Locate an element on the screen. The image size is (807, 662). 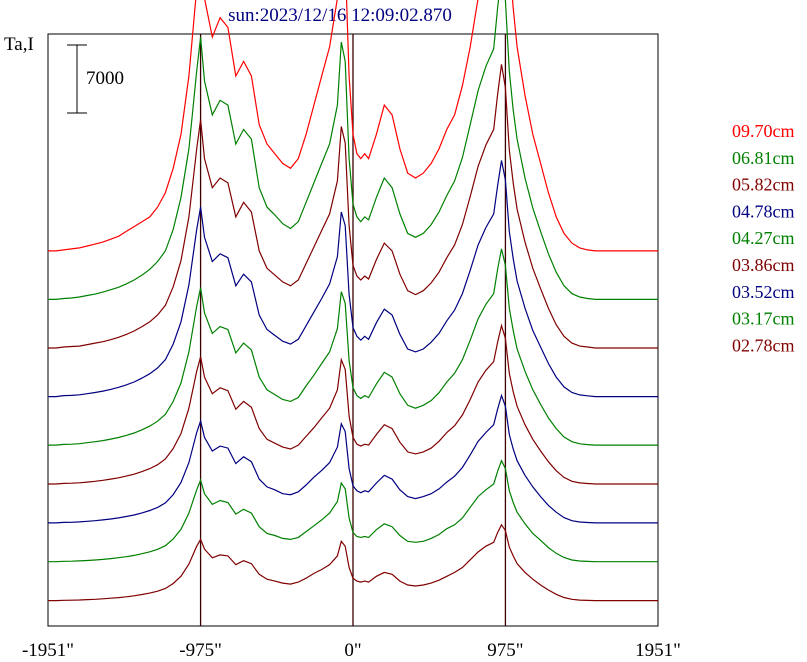
x-tick-labels: -1951" -975" 0" 975" 1951" is located at coordinates (351, 650).